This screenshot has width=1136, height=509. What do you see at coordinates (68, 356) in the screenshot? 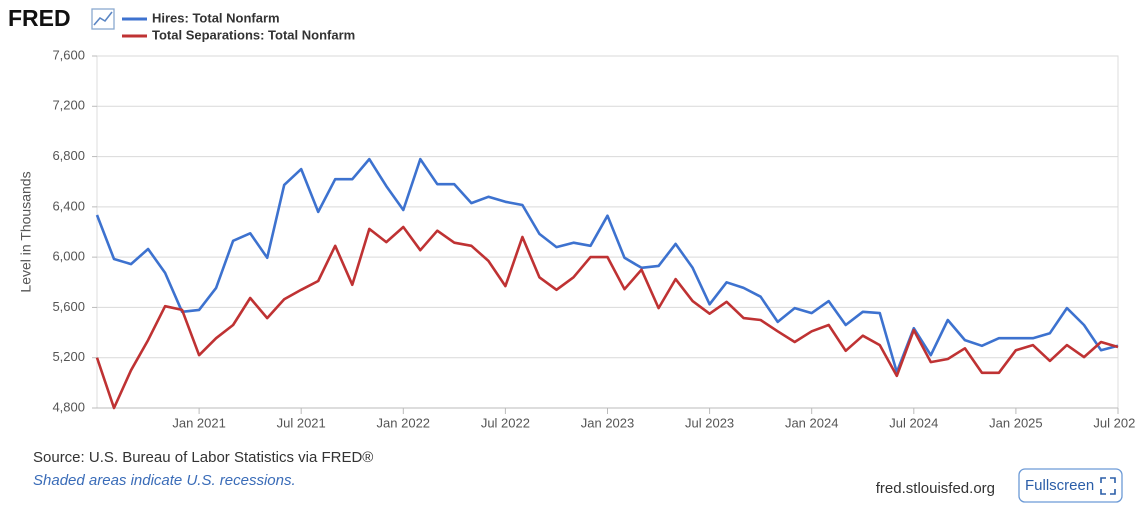
I see `y-tick-label: 5,200` at bounding box center [68, 356].